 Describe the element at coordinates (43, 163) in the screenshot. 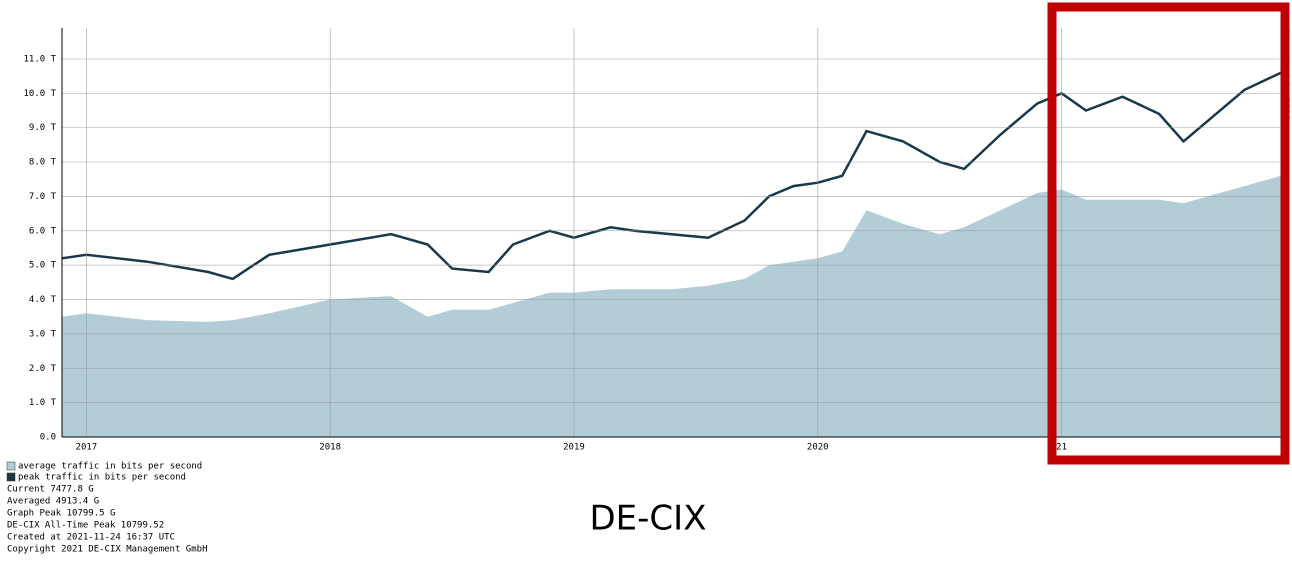

I see `y-tick-label: 8.0 T` at that location.